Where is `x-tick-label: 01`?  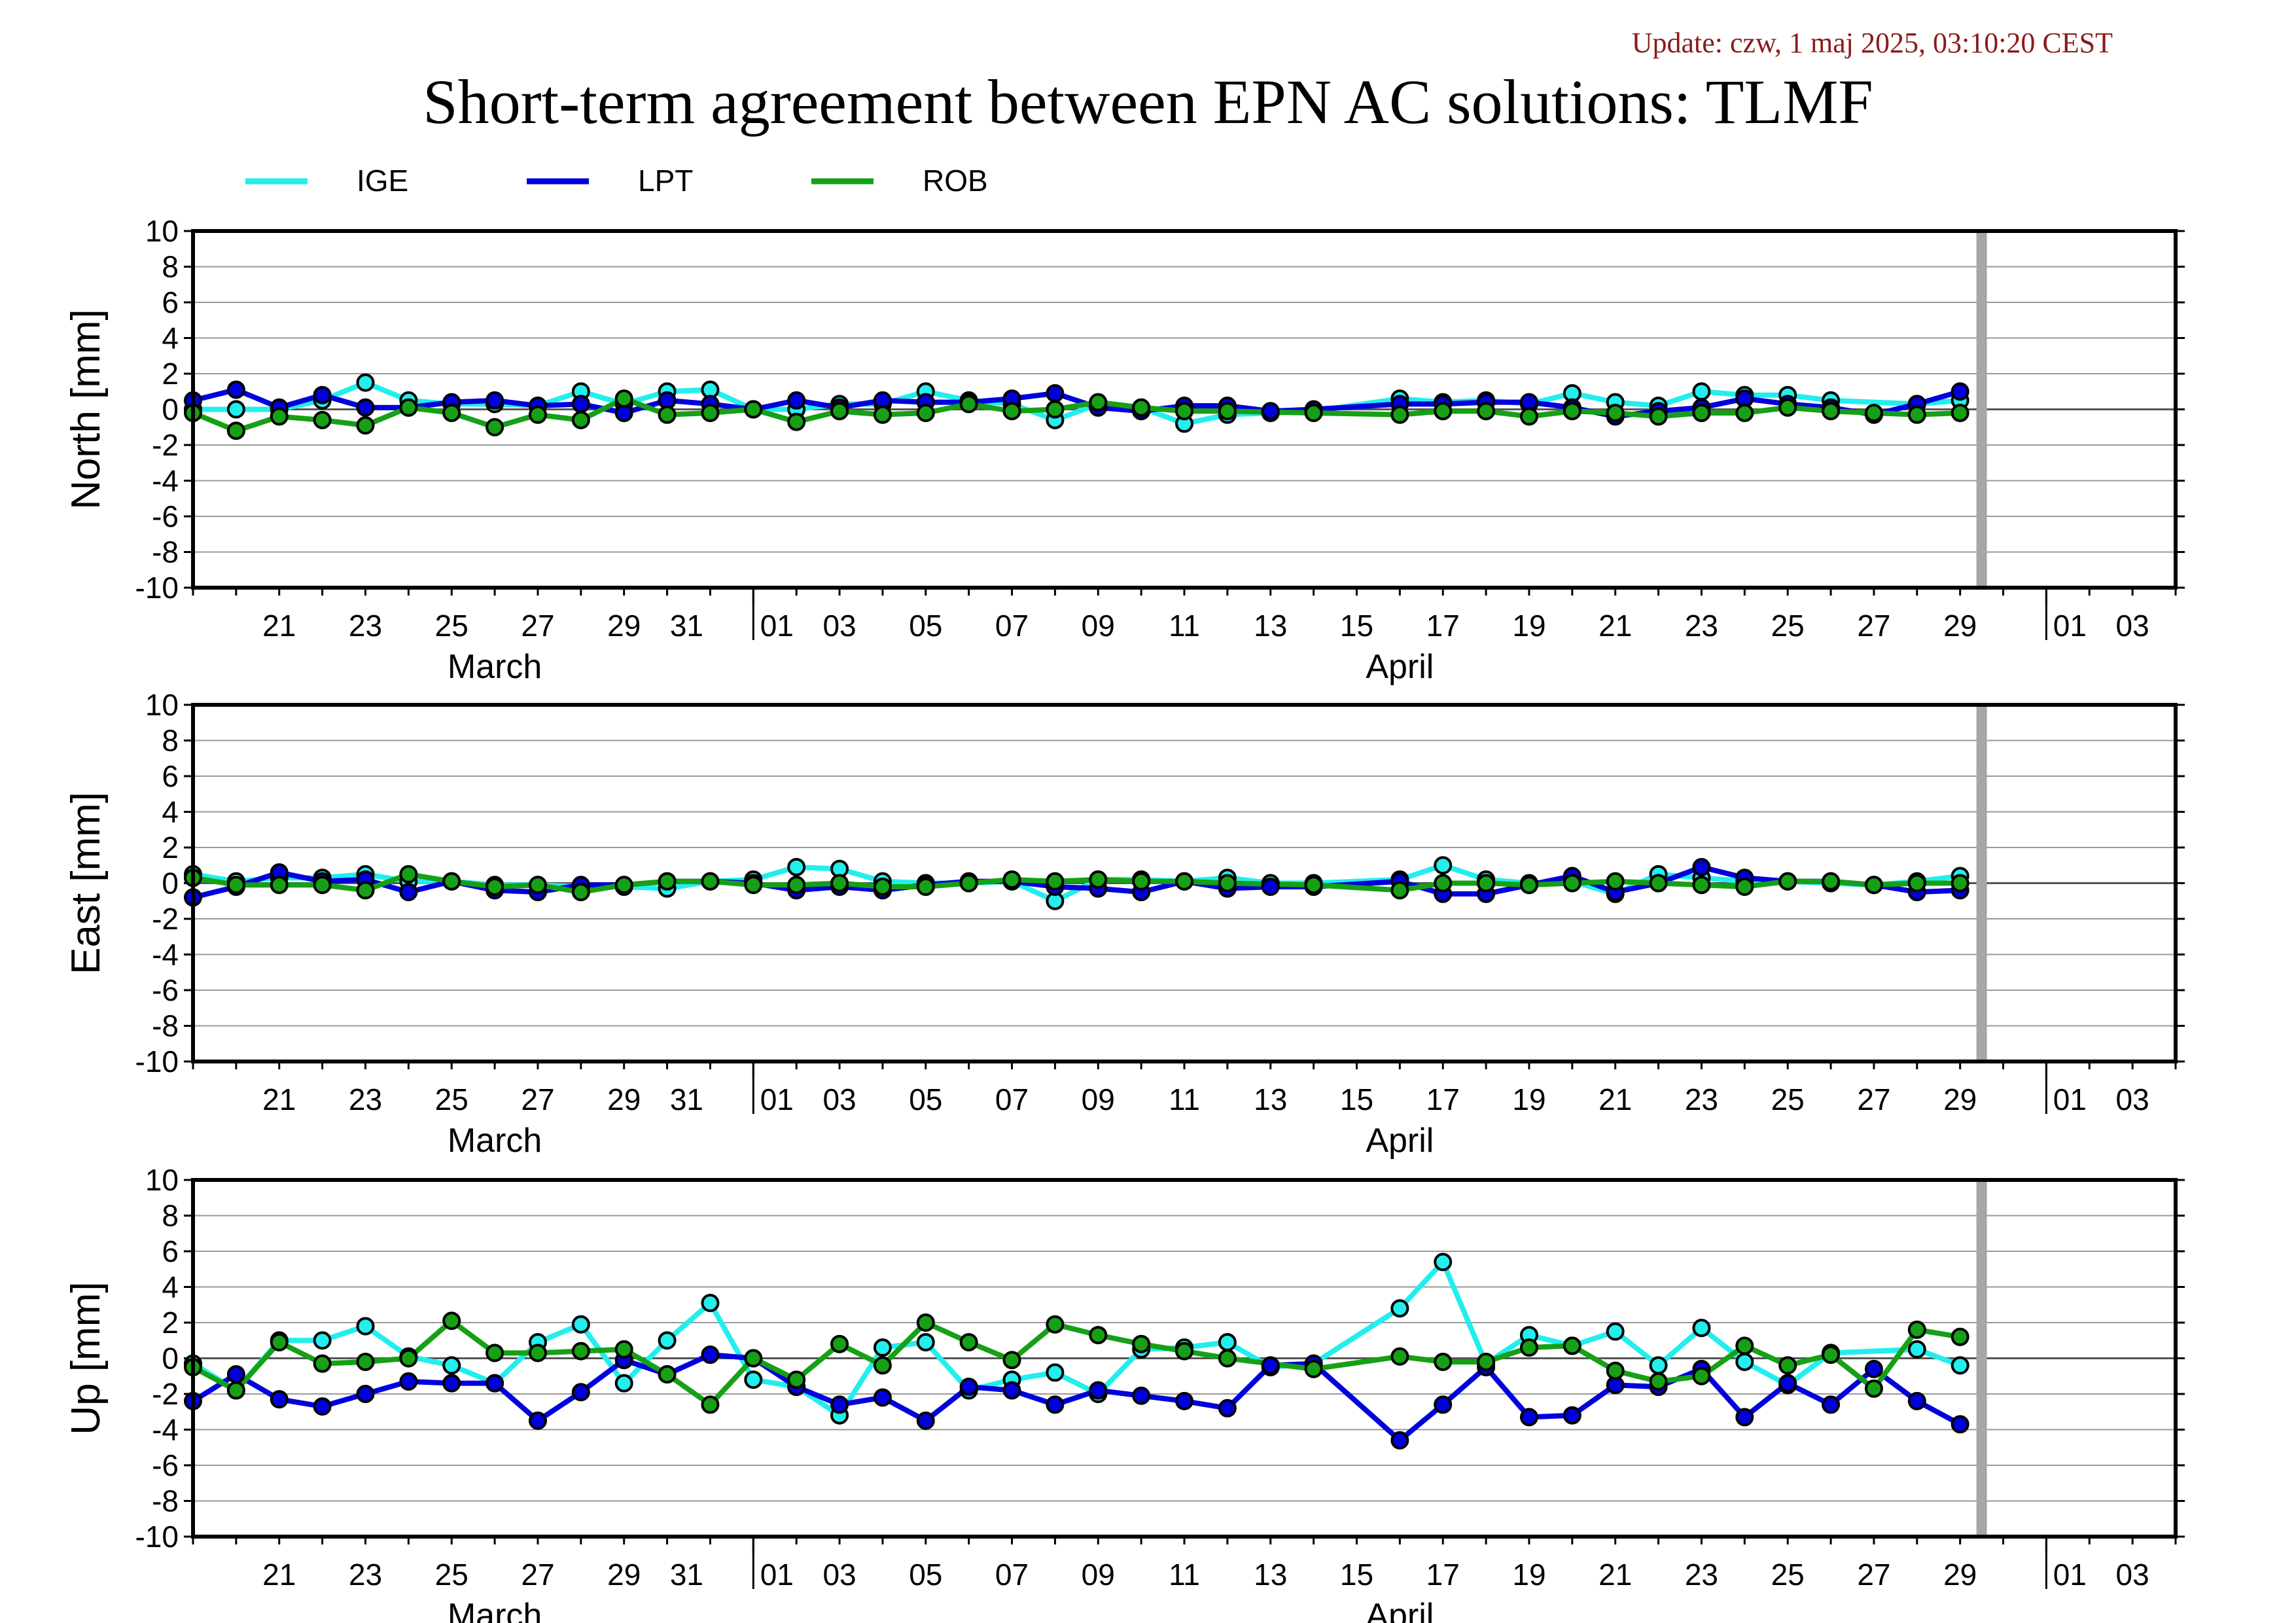
x-tick-label: 01 is located at coordinates (2070, 626).